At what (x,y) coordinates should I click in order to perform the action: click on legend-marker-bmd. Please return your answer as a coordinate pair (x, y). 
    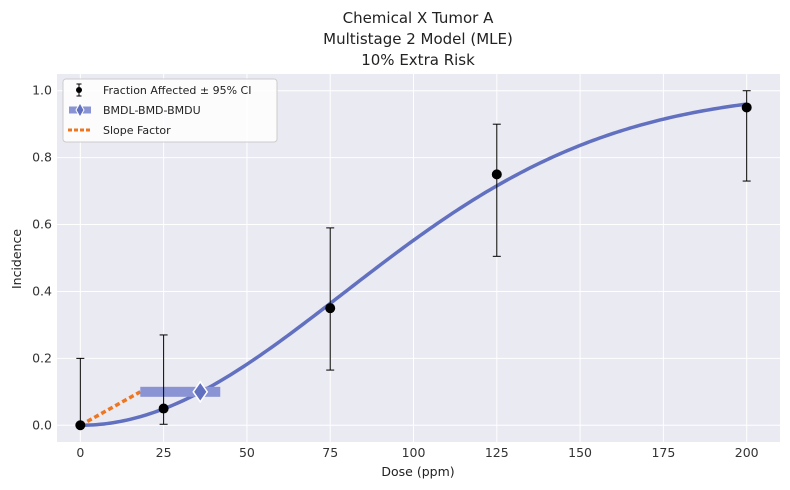
    Looking at the image, I should click on (80, 110).